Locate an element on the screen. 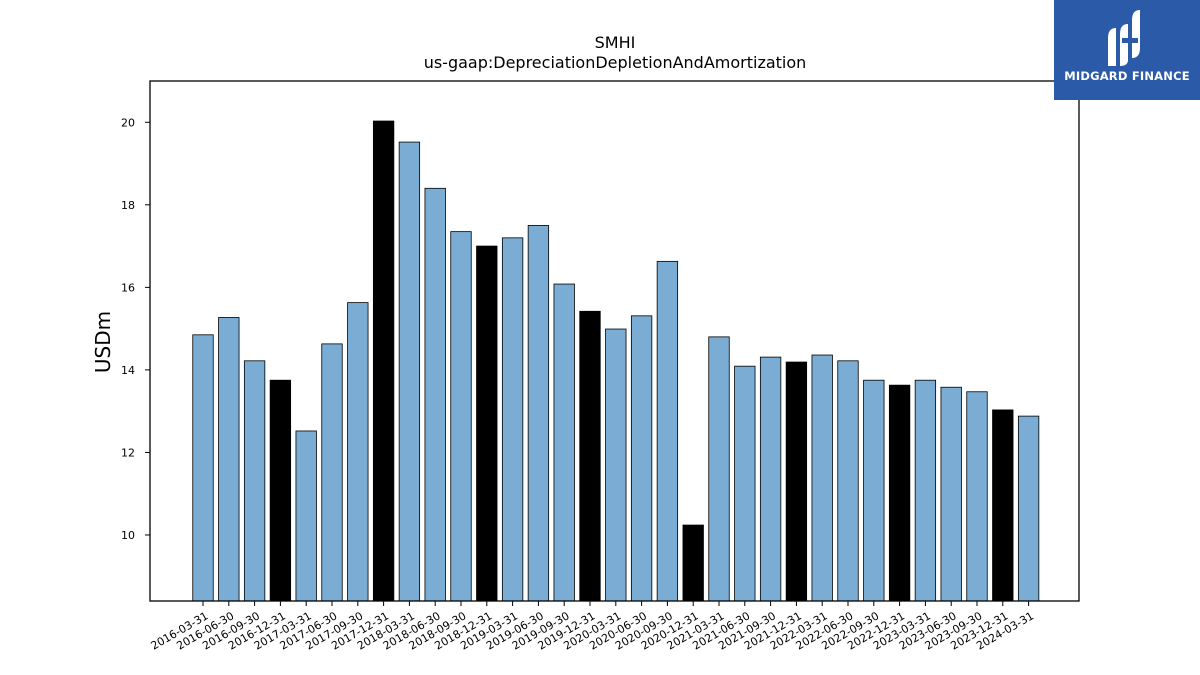 This screenshot has width=1200, height=675. y-tick-label: 18 is located at coordinates (128, 205).